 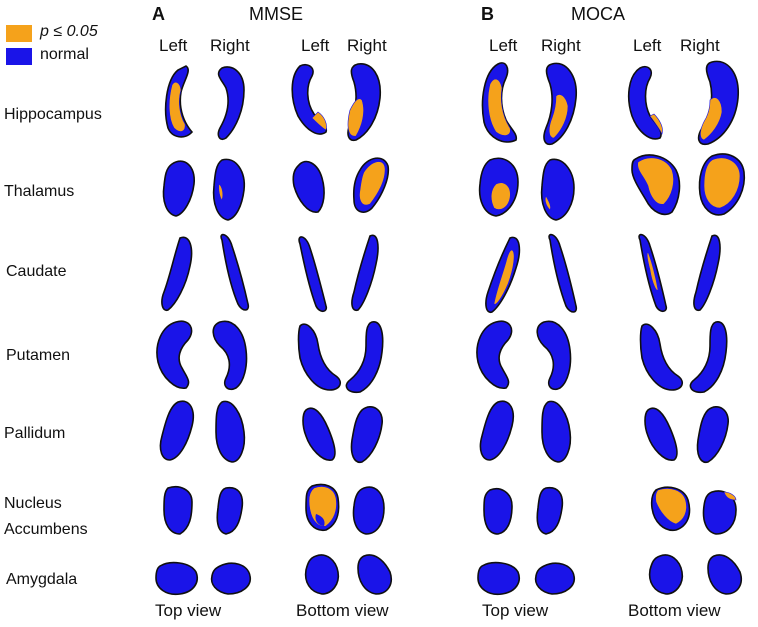 What do you see at coordinates (342, 610) in the screenshot?
I see `panel-a-bottom-view-label: Bottom view` at bounding box center [342, 610].